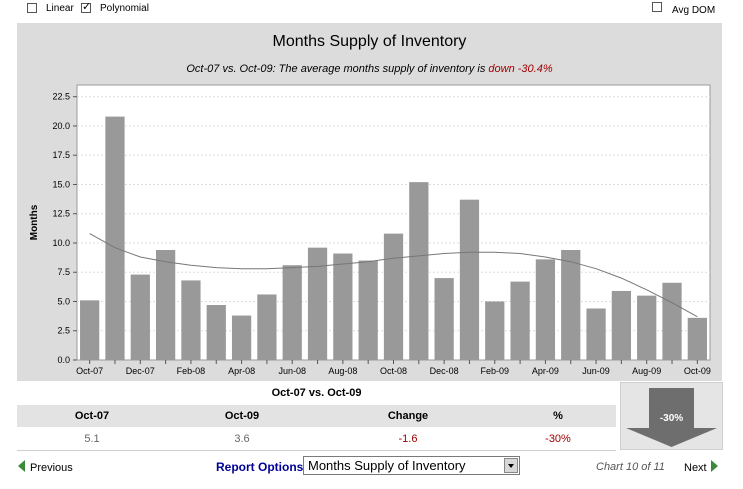 This screenshot has height=489, width=743. I want to click on summary-start-value: 5.1, so click(92, 439).